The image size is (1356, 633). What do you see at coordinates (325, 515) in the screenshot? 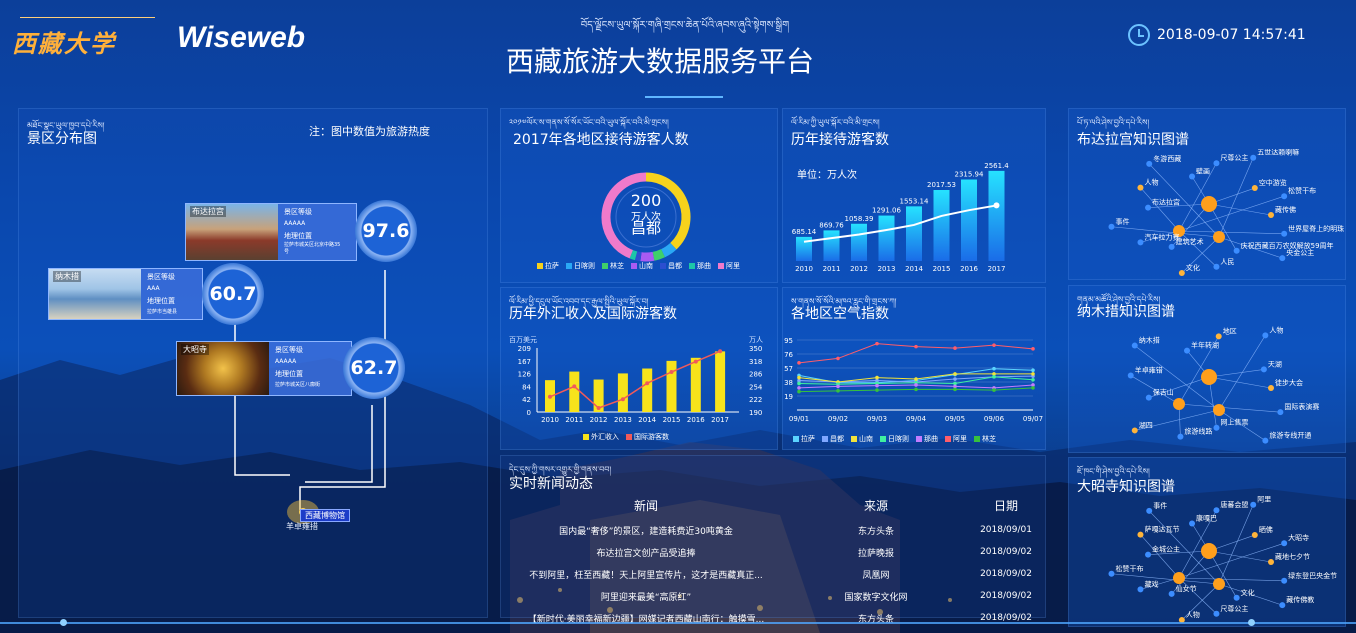
I see `map-label-museum: 西藏博物馆` at bounding box center [325, 515].